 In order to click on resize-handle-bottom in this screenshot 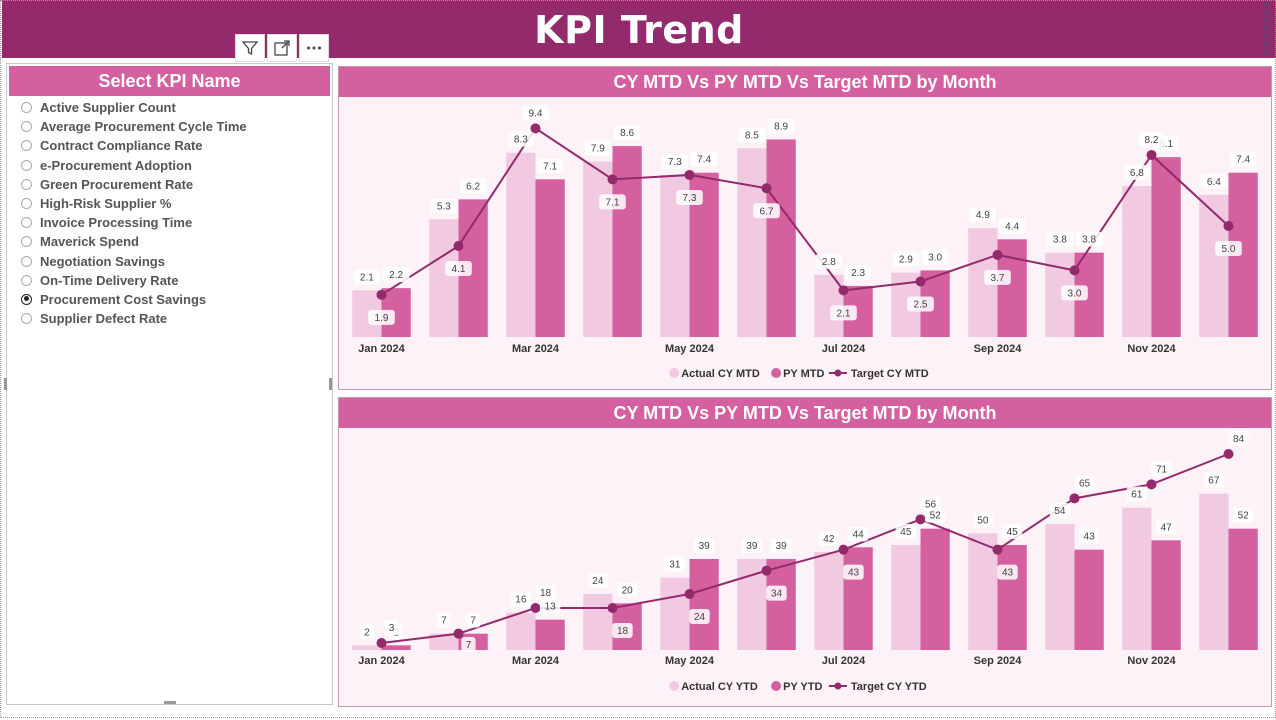, I will do `click(170, 702)`.